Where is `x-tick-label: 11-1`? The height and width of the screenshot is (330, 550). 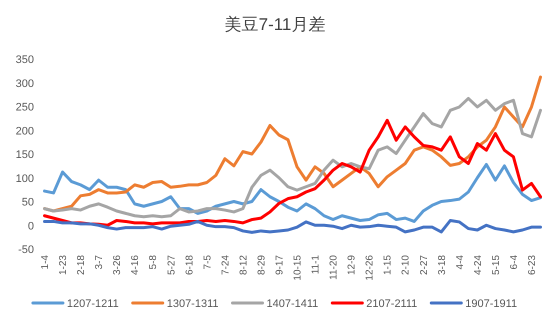 x-tick-label: 11-1 is located at coordinates (316, 264).